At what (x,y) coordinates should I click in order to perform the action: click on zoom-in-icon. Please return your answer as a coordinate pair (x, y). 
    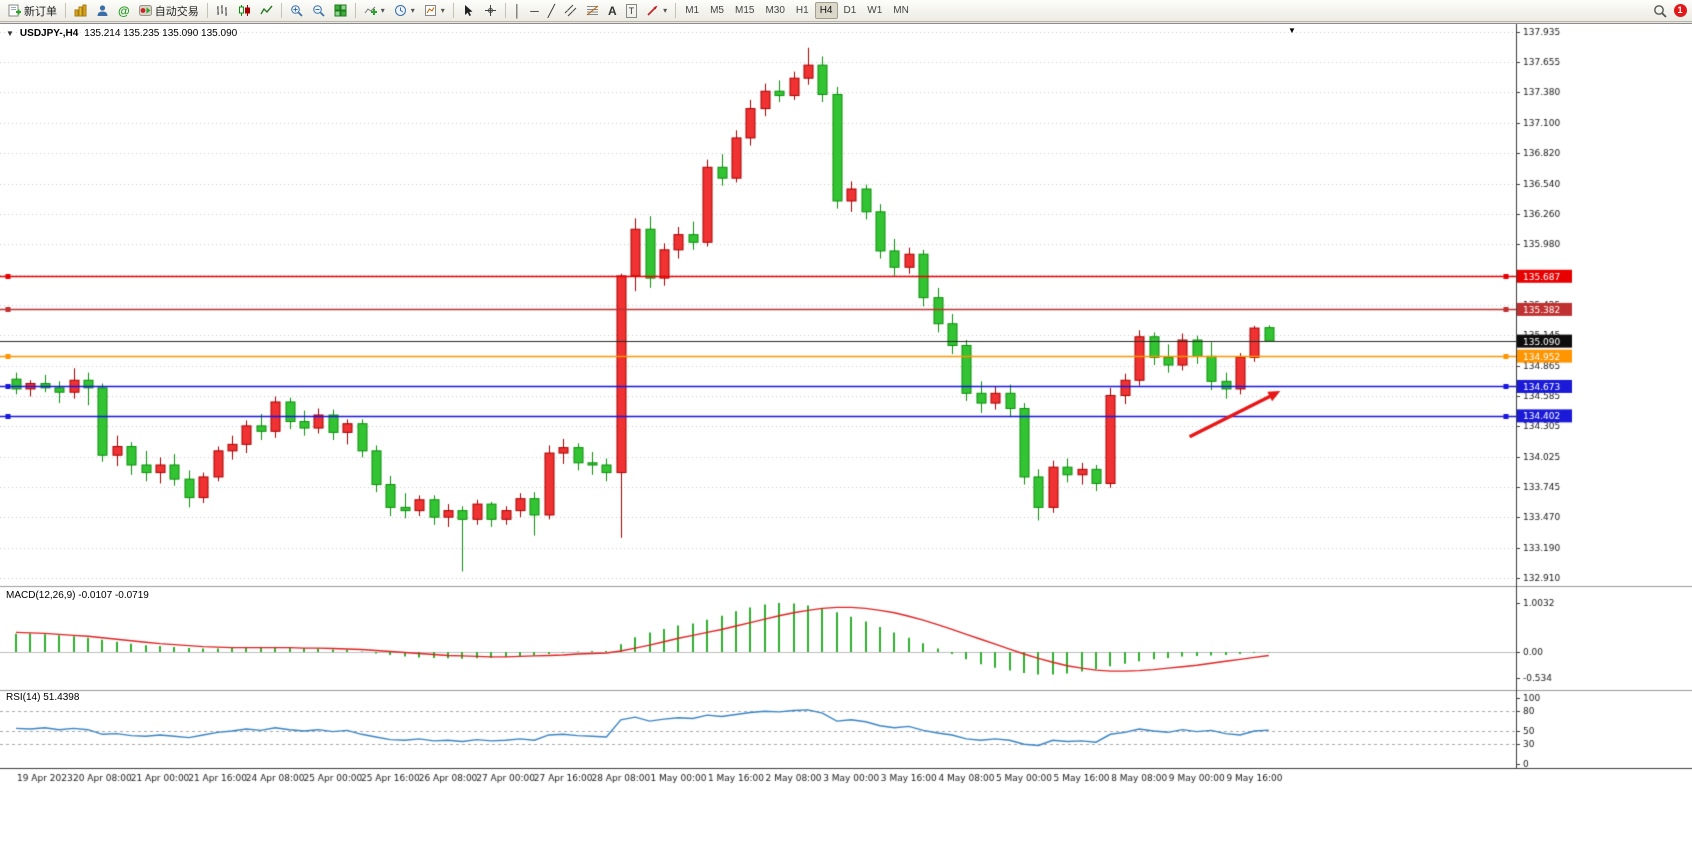
    Looking at the image, I should click on (296, 11).